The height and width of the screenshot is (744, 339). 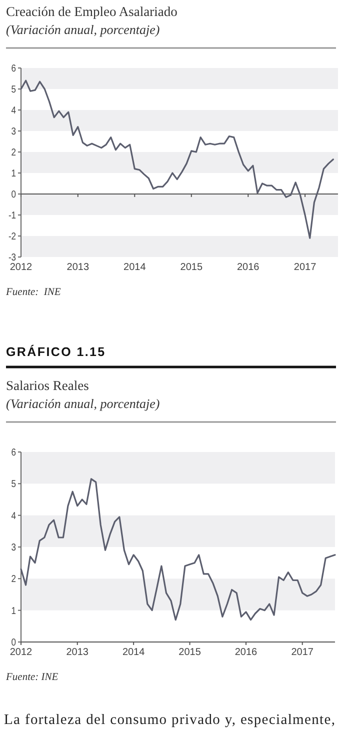 What do you see at coordinates (169, 720) in the screenshot?
I see `text: La fortaleza del consumo privado y, especialmente,` at bounding box center [169, 720].